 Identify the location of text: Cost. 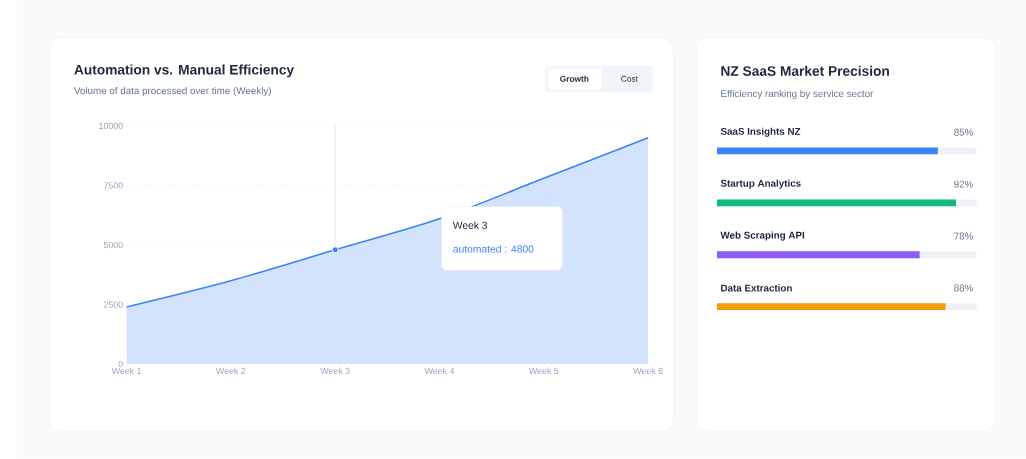
(629, 78).